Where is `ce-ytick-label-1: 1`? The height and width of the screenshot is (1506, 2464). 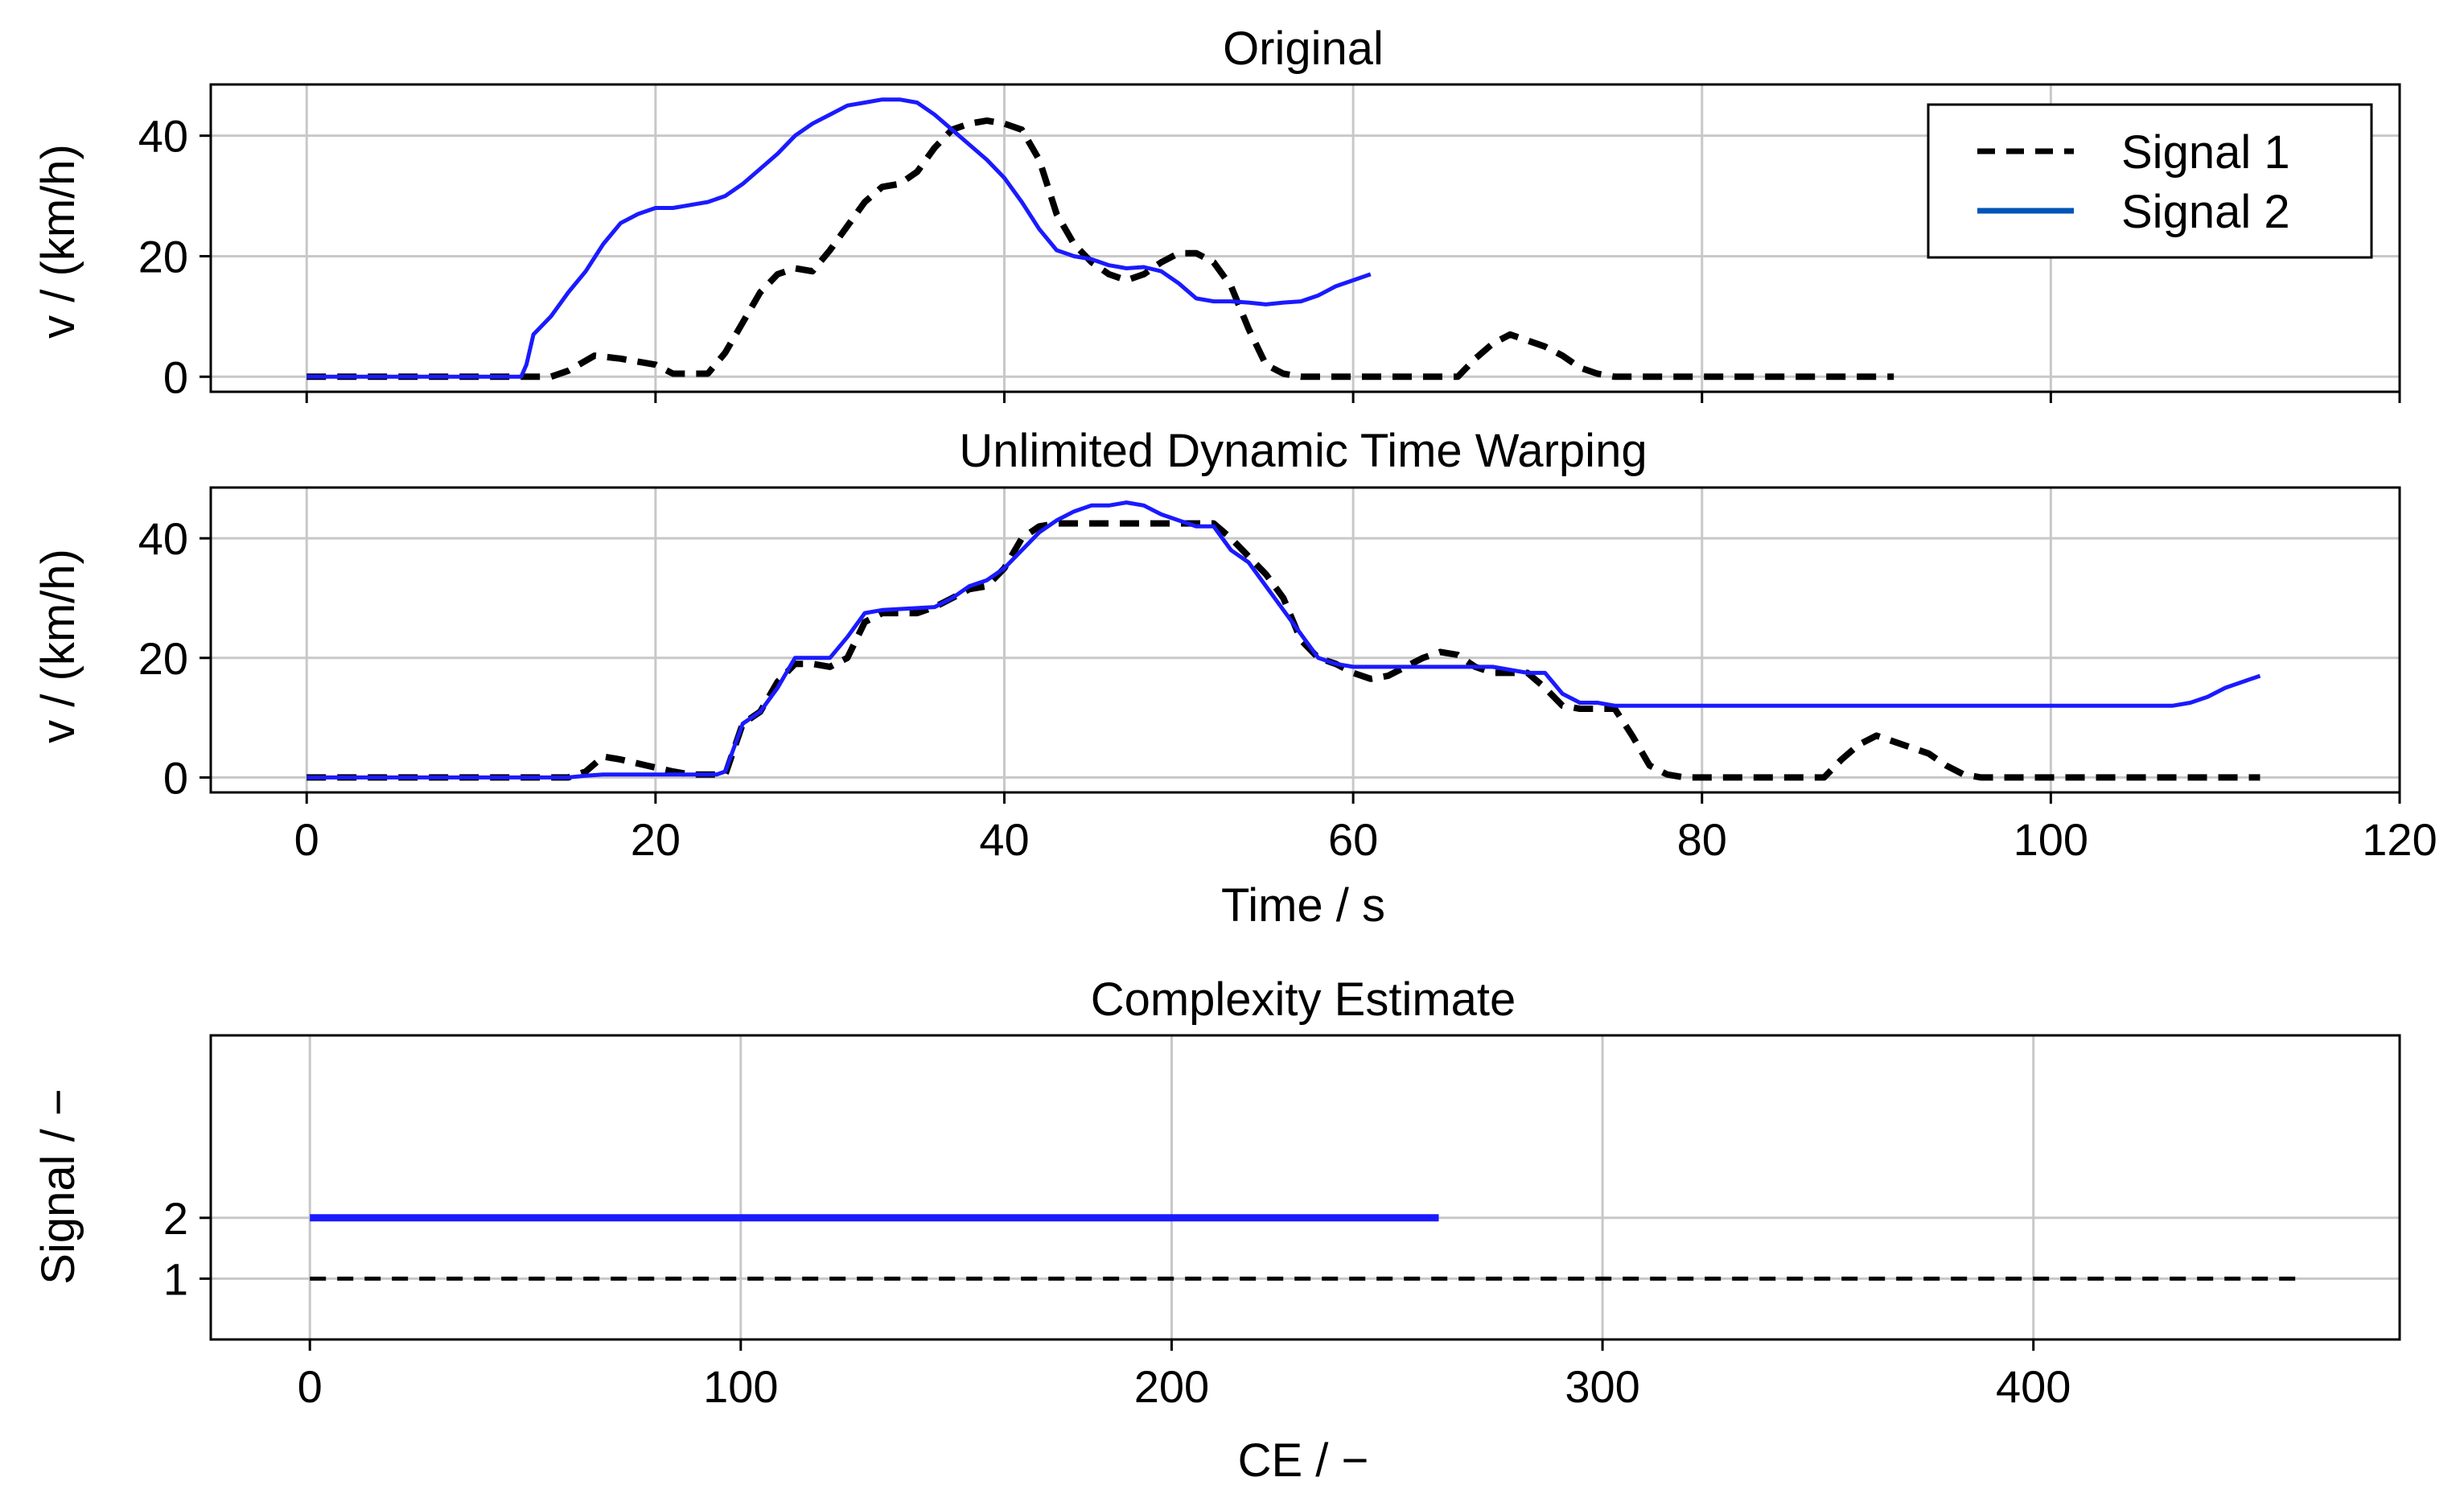
ce-ytick-label-1: 1 is located at coordinates (175, 1278).